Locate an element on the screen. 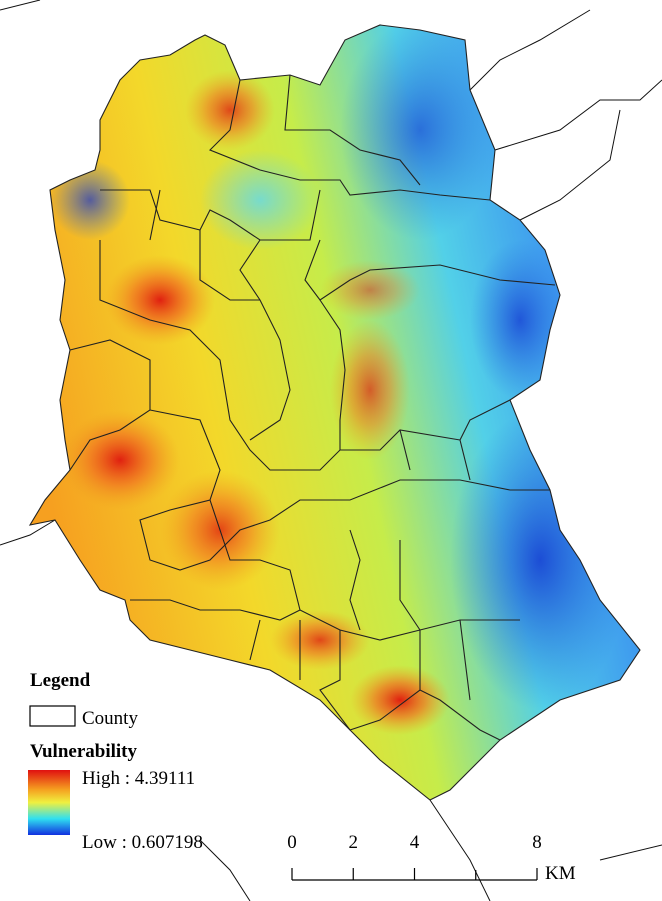 This screenshot has height=901, width=662. high-label: High : 4.39111 is located at coordinates (138, 778).